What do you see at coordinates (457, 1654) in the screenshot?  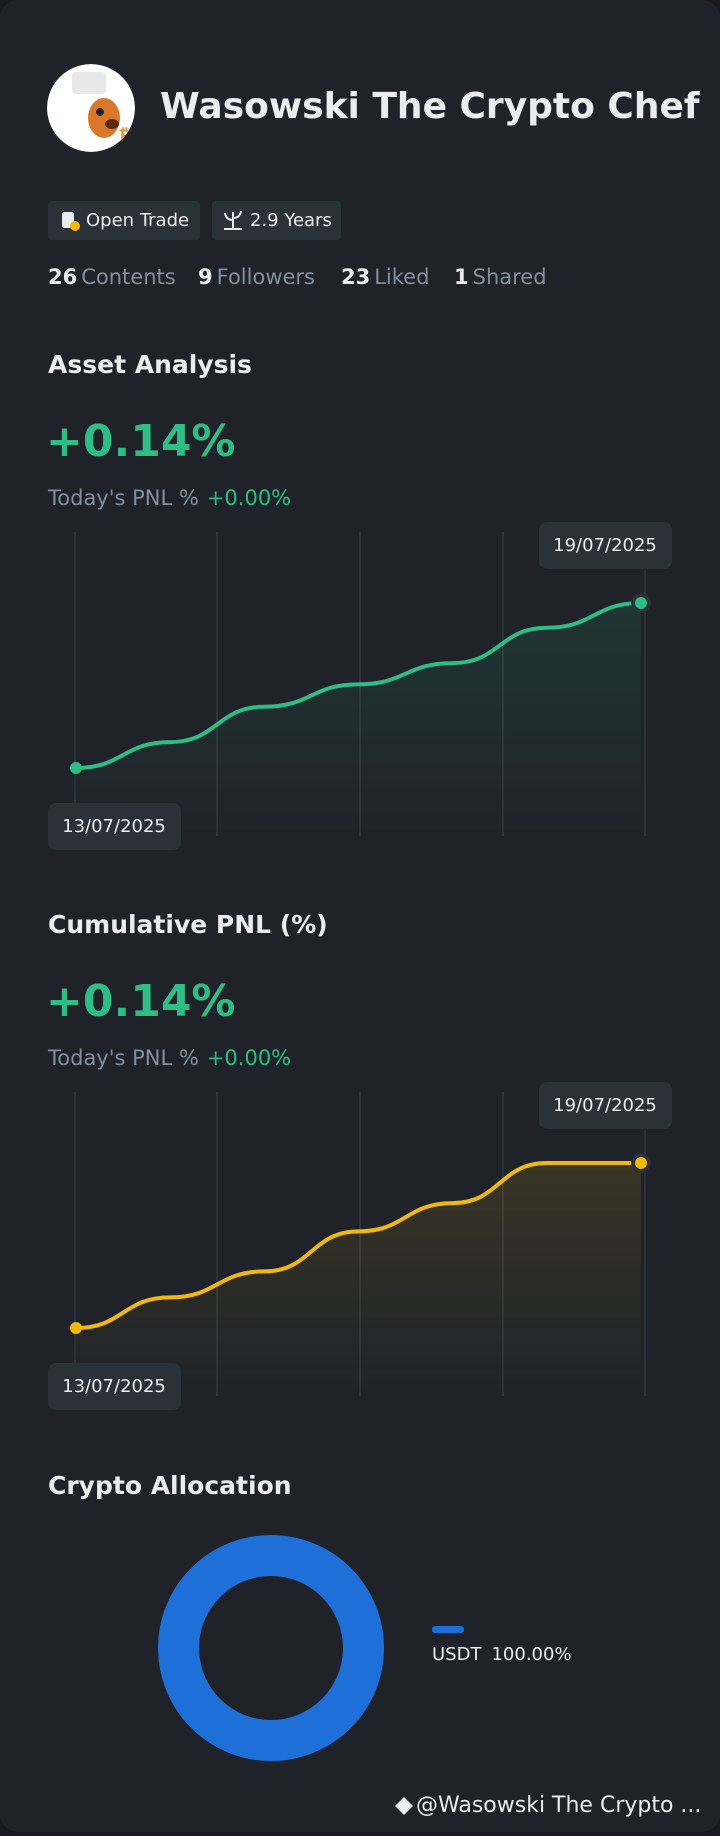 I see `legend-label: USDT` at bounding box center [457, 1654].